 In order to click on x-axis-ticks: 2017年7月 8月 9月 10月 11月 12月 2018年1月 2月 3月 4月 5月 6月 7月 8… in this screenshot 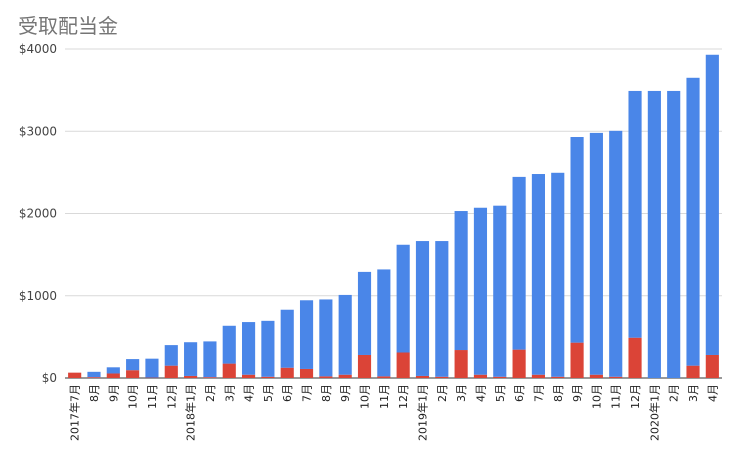, I will do `click(394, 412)`.